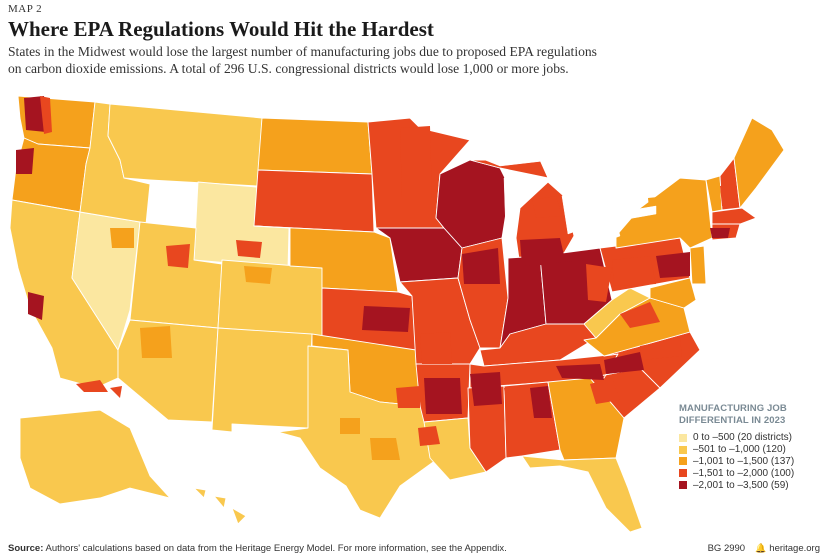 Image resolution: width=825 pixels, height=558 pixels. Describe the element at coordinates (638, 213) in the screenshot. I see `lake-ontario` at that location.